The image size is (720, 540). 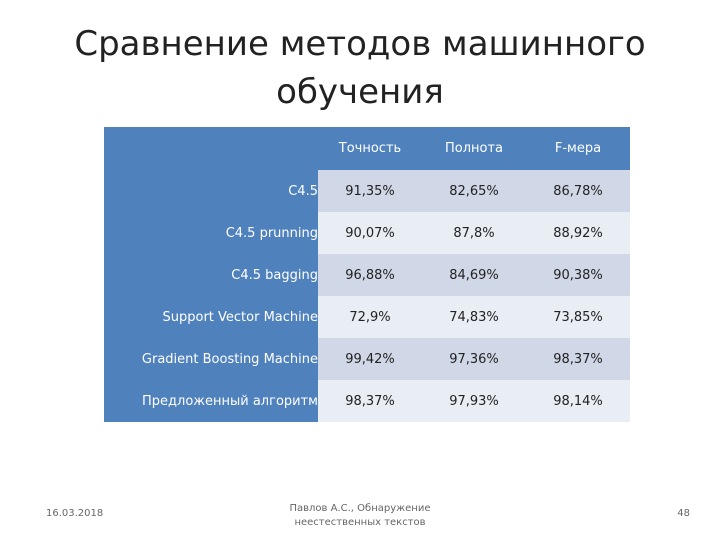 I want to click on column-header-accuracy: Точность, so click(x=370, y=148).